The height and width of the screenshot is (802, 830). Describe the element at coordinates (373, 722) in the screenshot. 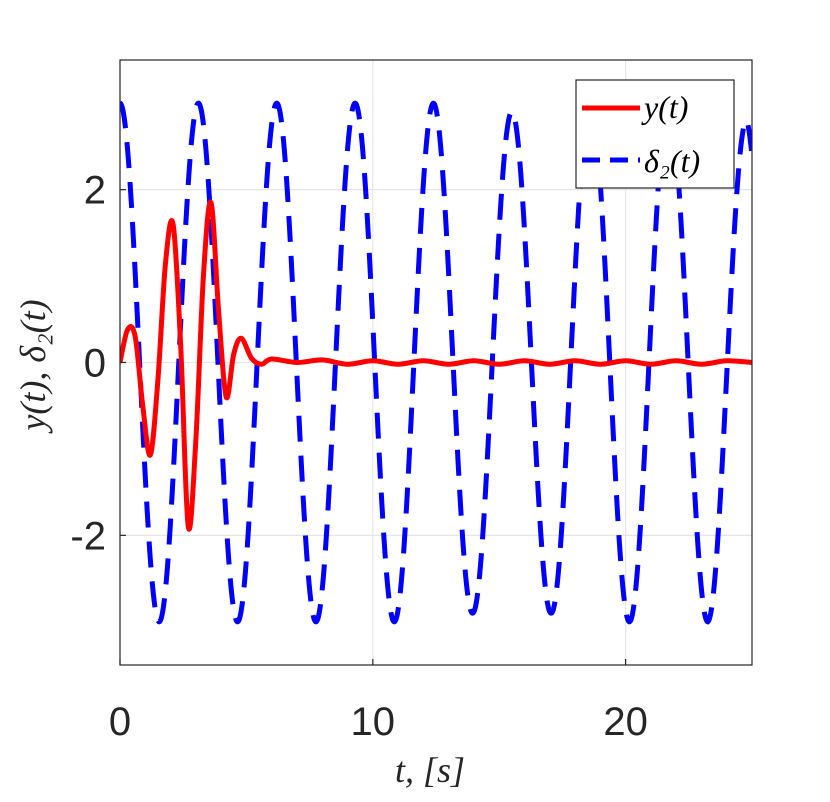

I see `x-tick-label: 10` at that location.